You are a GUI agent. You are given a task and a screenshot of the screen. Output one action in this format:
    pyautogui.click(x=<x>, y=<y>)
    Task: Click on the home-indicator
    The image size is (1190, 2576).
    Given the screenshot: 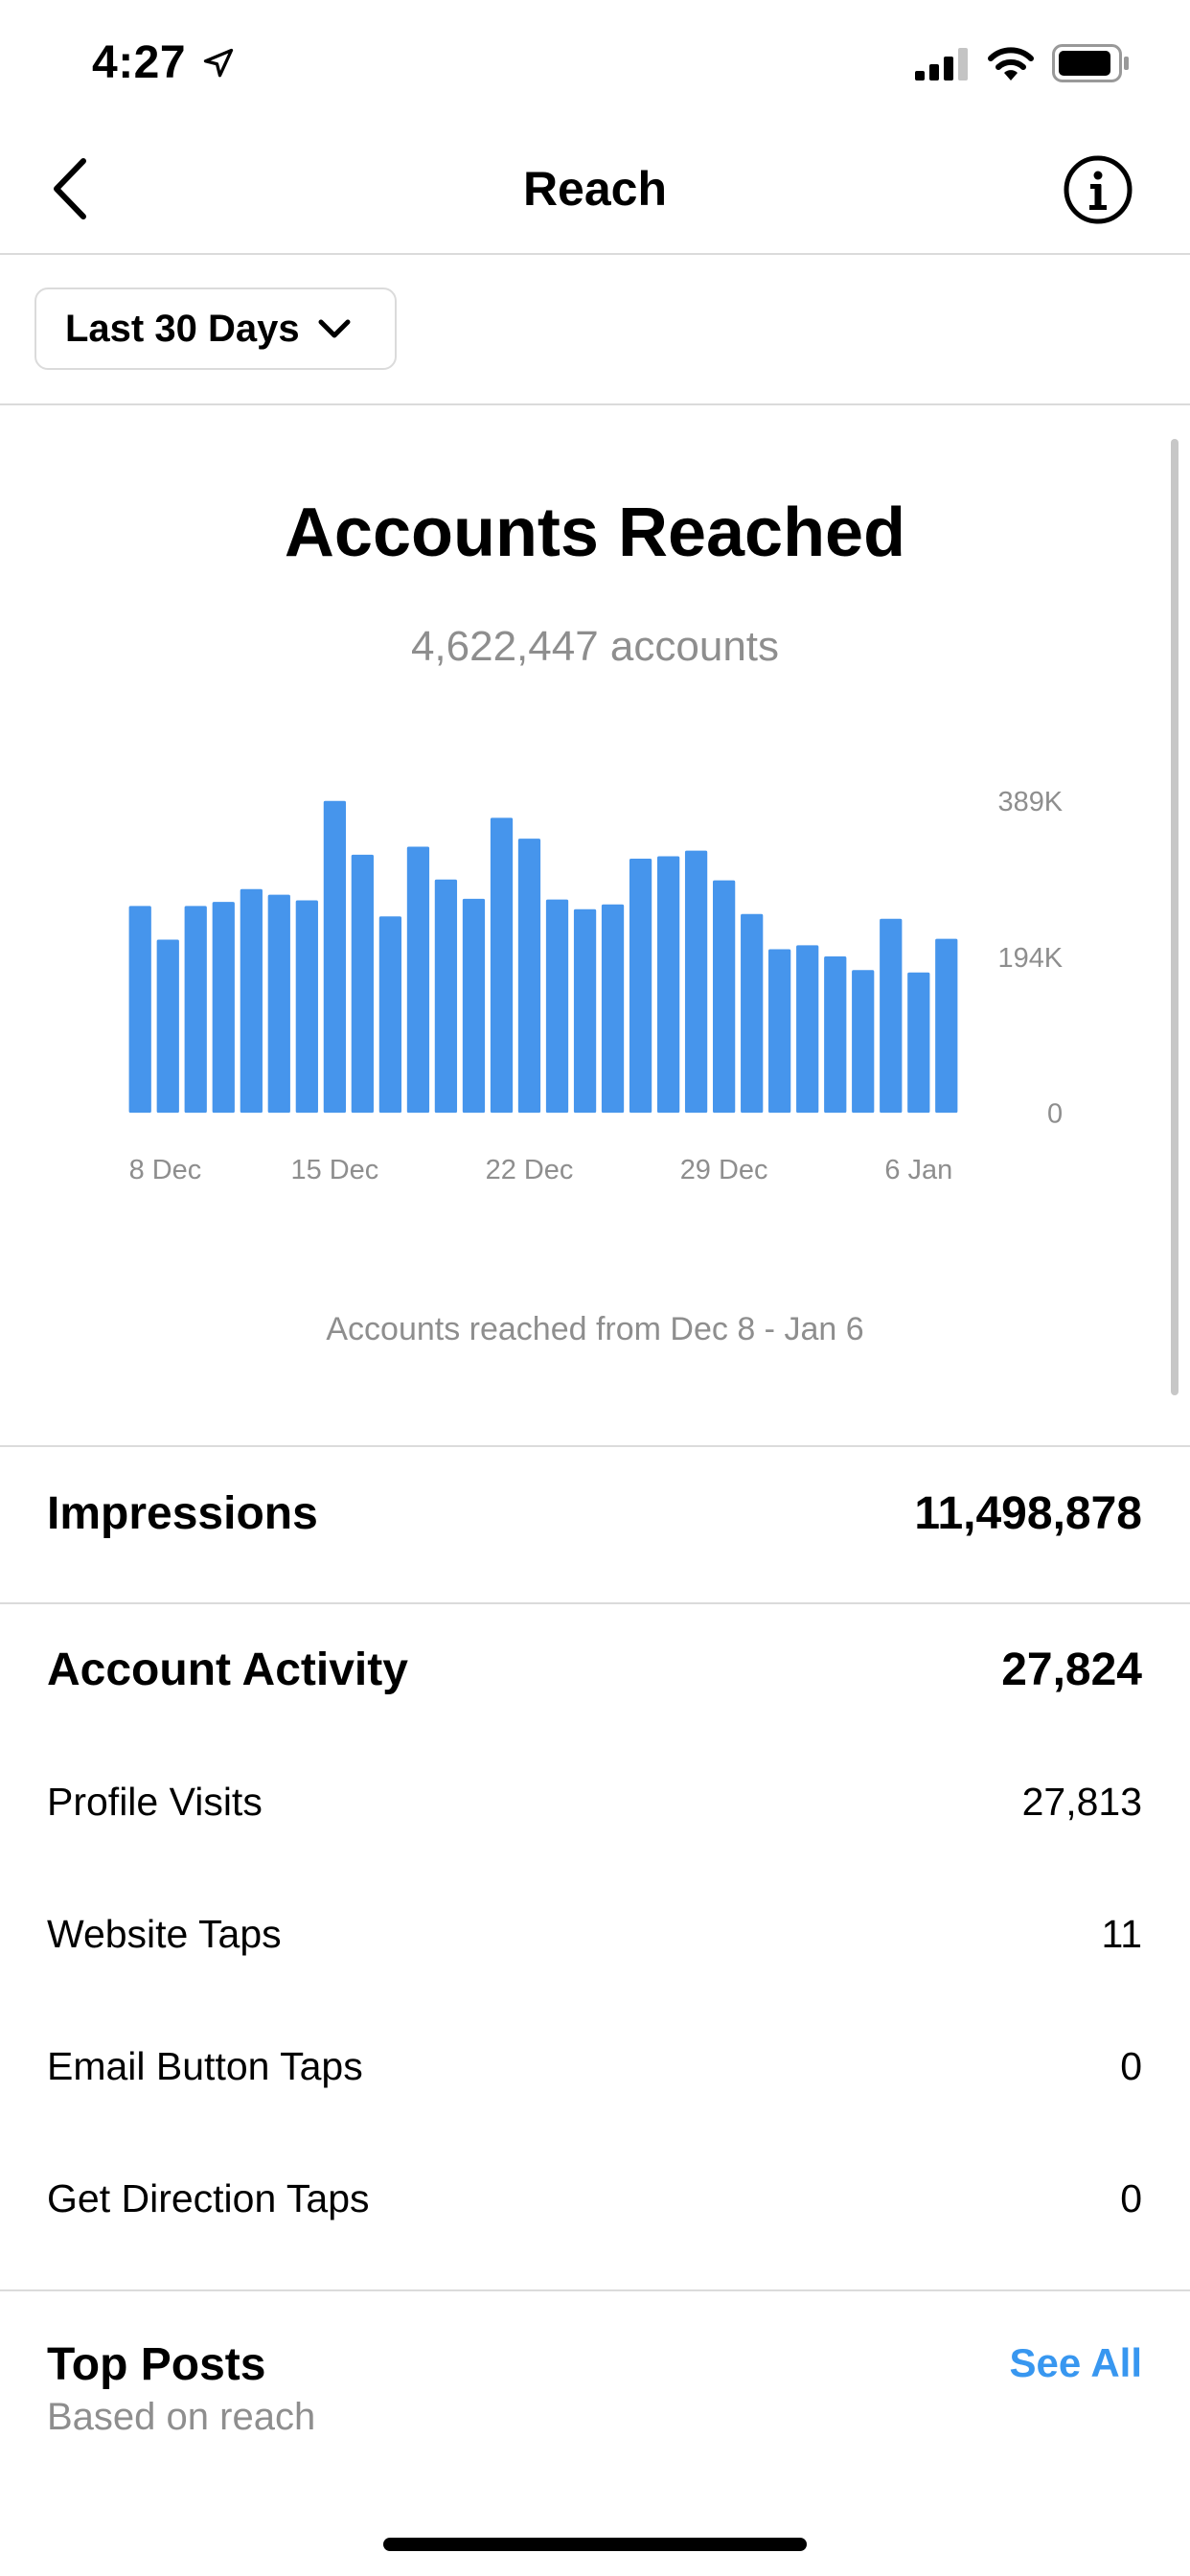 What is the action you would take?
    pyautogui.click(x=595, y=2544)
    